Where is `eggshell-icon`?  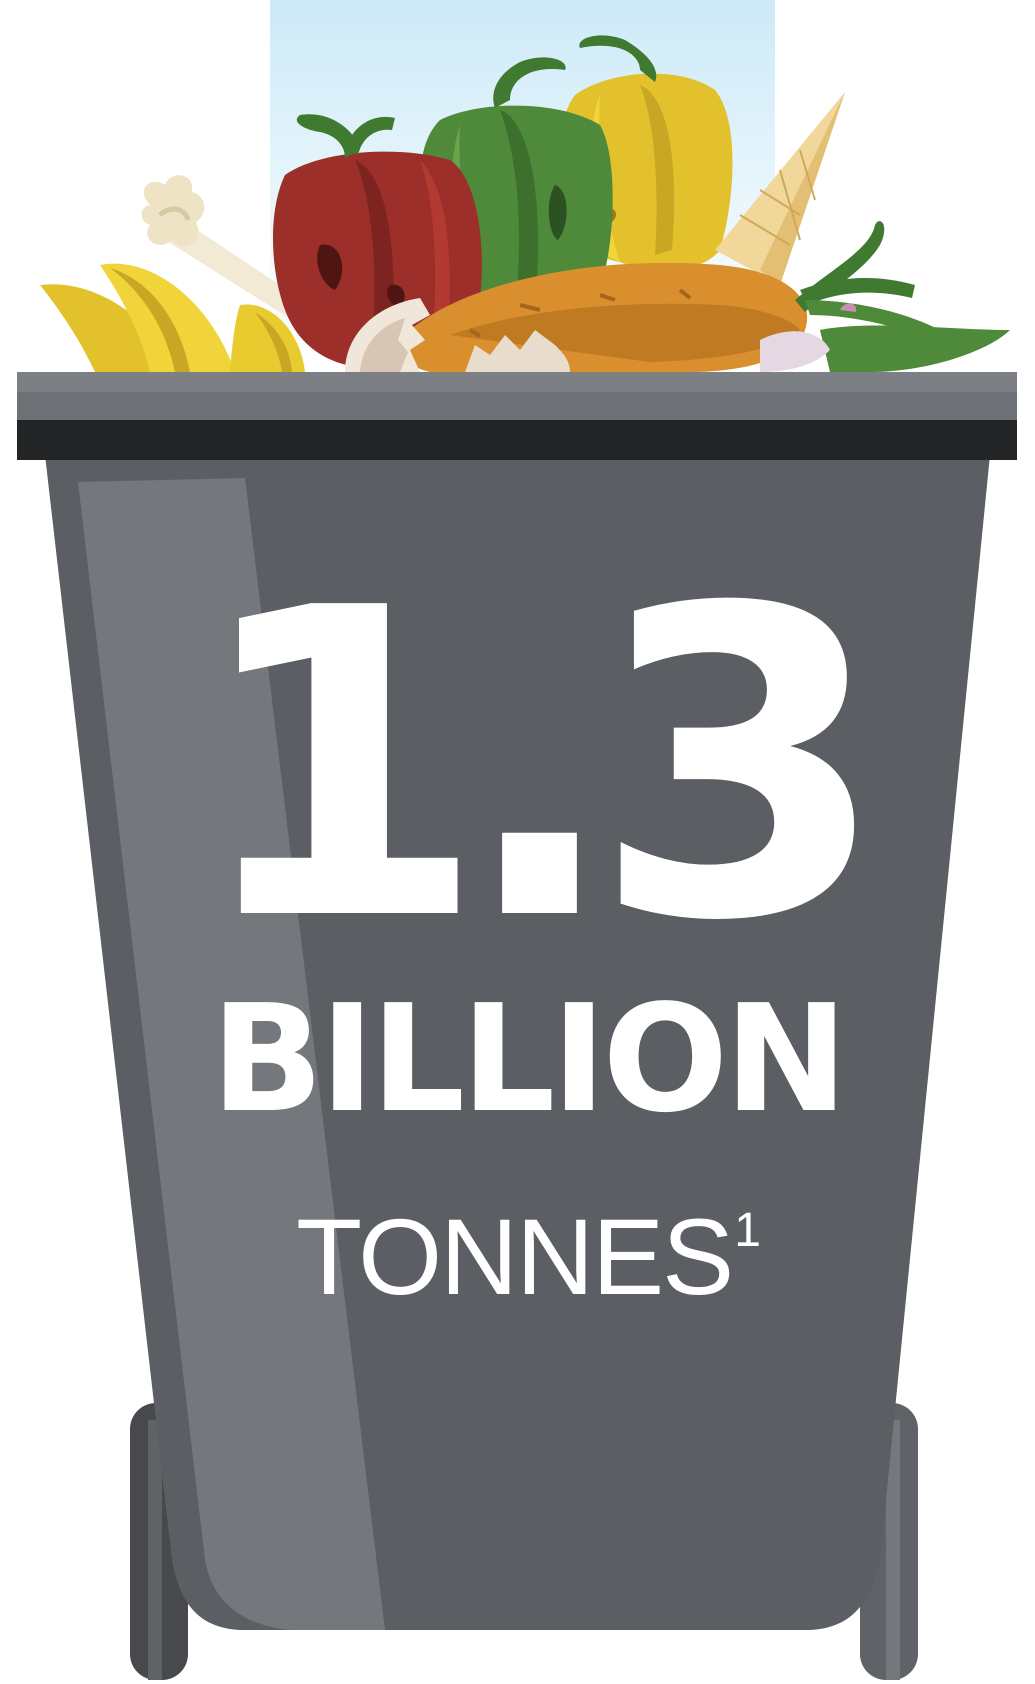
eggshell-icon is located at coordinates (457, 335).